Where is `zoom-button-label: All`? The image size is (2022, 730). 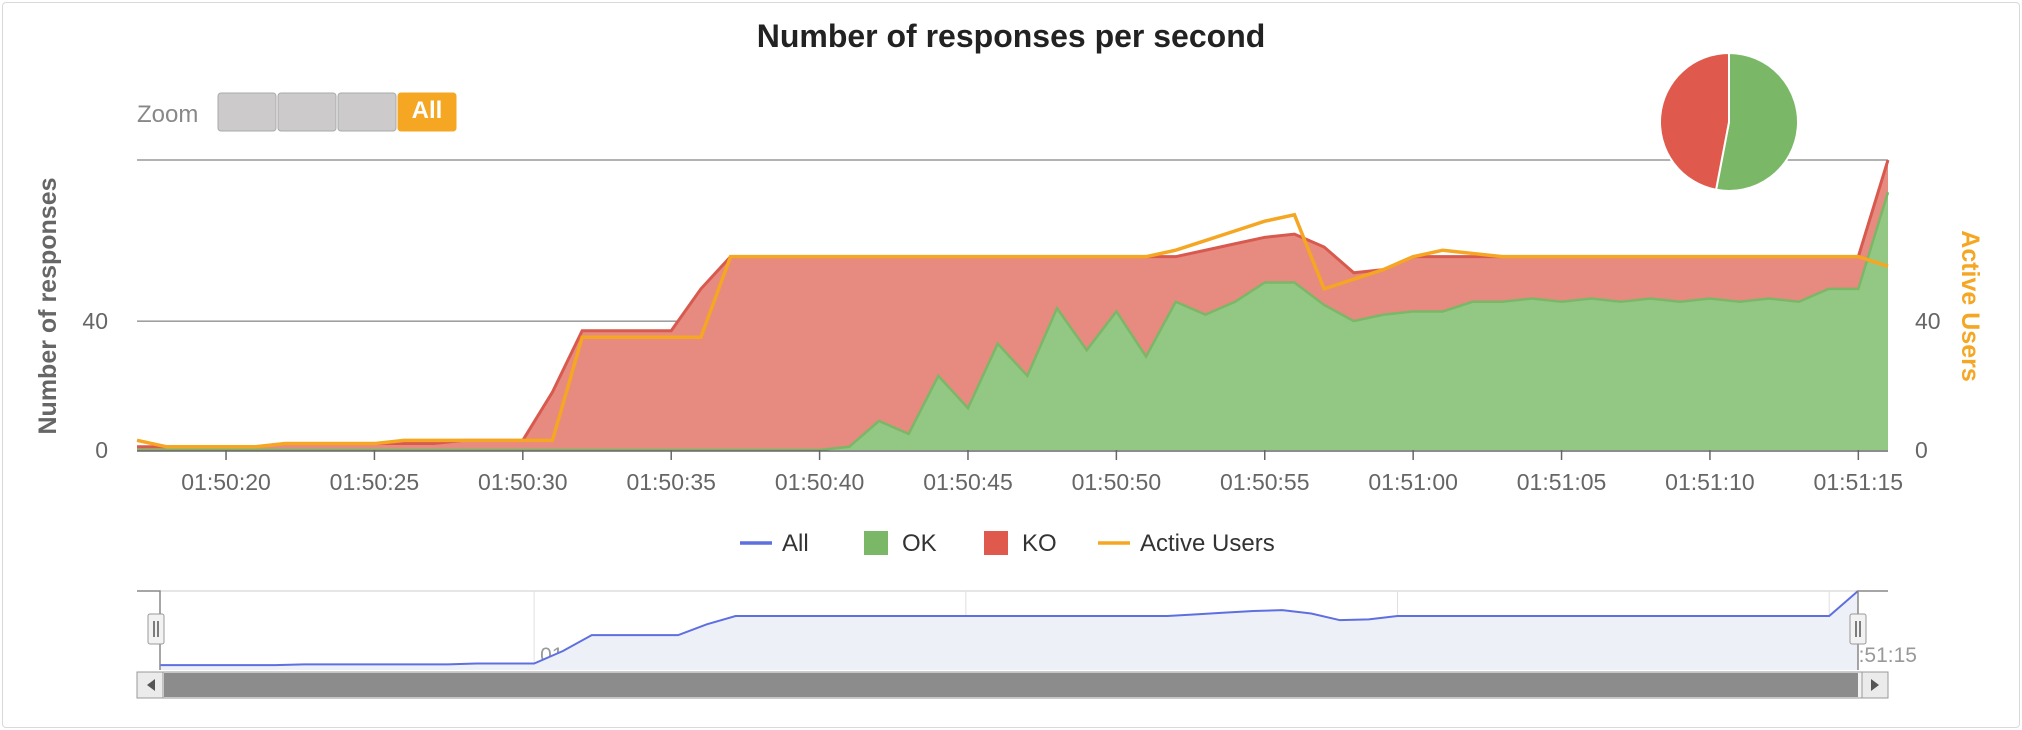 zoom-button-label: All is located at coordinates (427, 110).